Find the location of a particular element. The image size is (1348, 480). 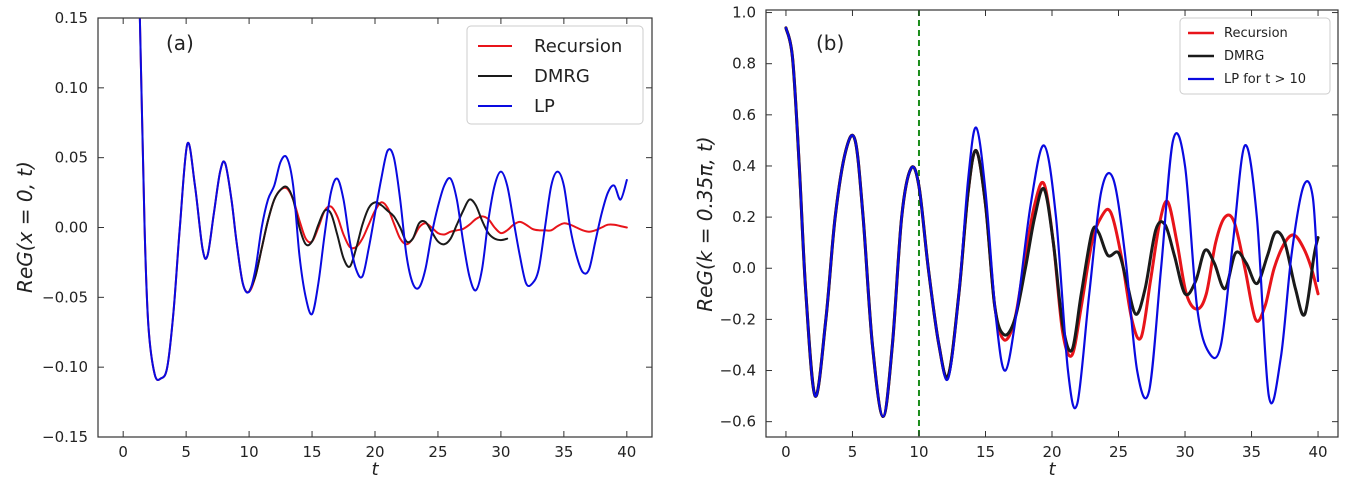

y-tick-label: 0.05 is located at coordinates (71, 158).